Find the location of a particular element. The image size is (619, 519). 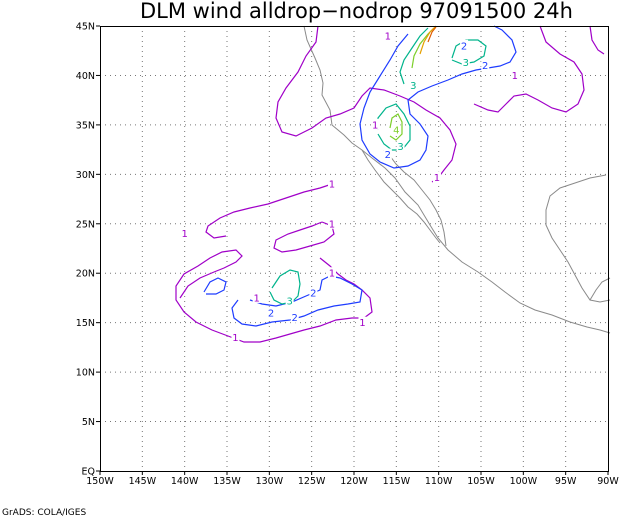

y-tick-label: 15N is located at coordinates (85, 323).